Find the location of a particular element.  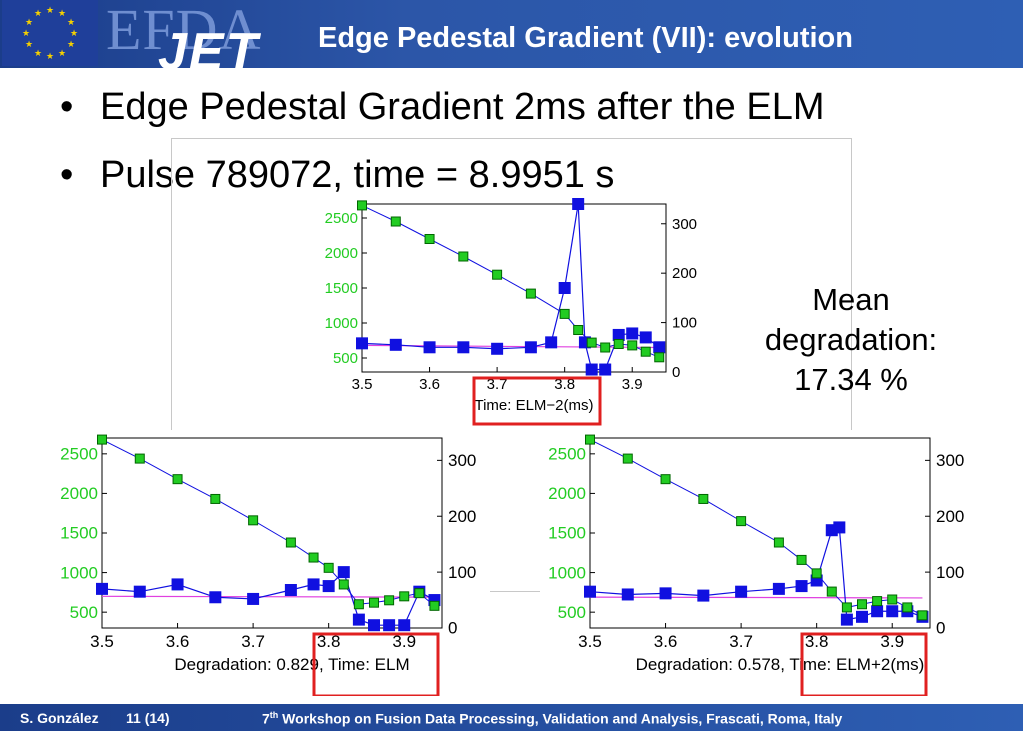

highlight-box is located at coordinates (537, 401).